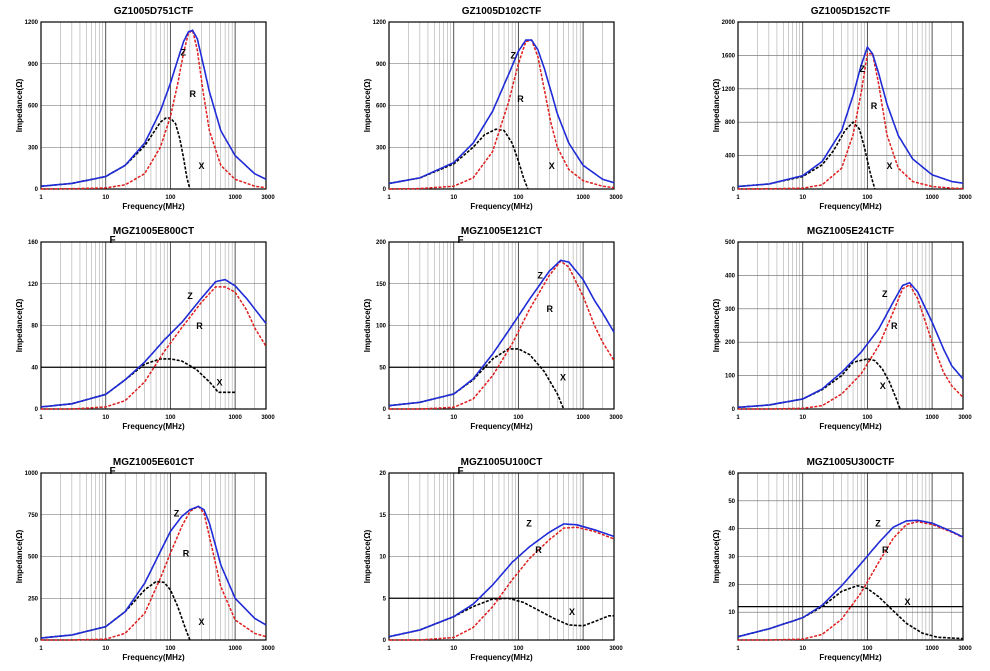 This screenshot has width=990, height=671. I want to click on chart-title: MGZ1005E800CT, so click(153, 231).